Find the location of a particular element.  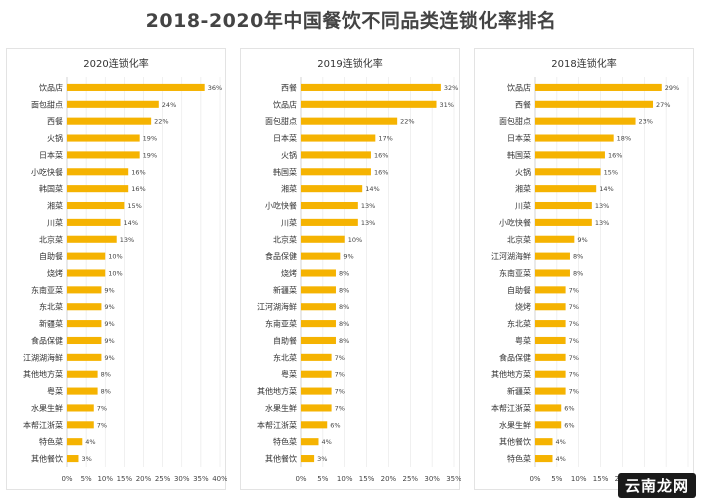

value-label: 22% is located at coordinates (407, 122).